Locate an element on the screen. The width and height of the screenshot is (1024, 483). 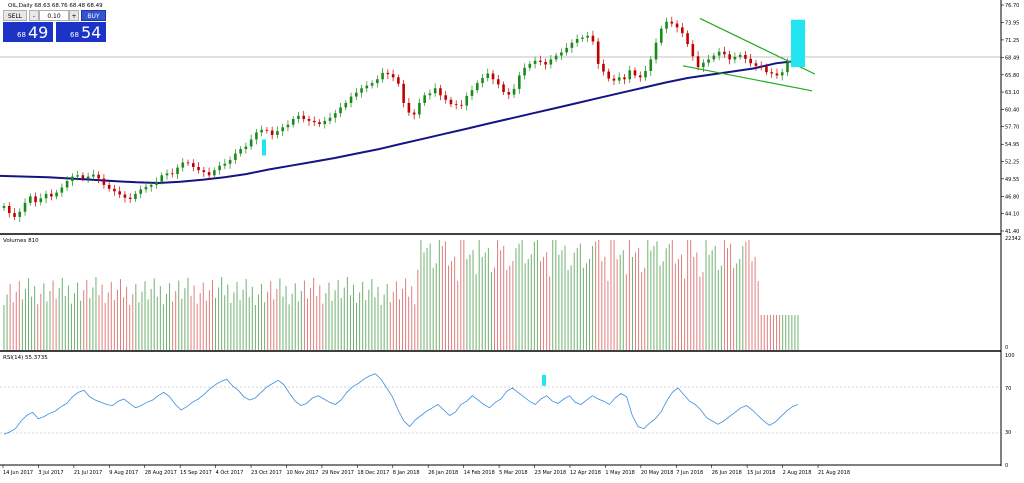
buy-price-button: 68 54 is located at coordinates (81, 32).